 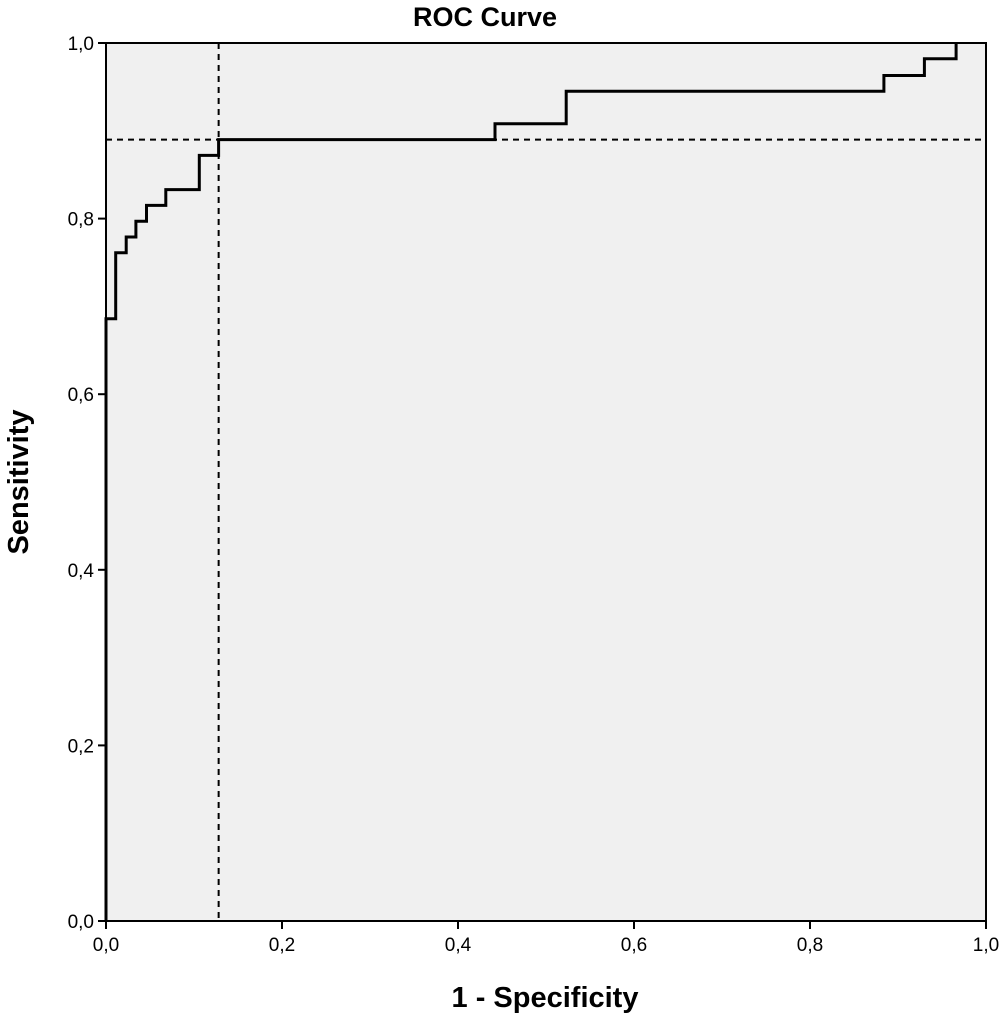 What do you see at coordinates (19, 481) in the screenshot?
I see `y-axis-title: Sensitivity` at bounding box center [19, 481].